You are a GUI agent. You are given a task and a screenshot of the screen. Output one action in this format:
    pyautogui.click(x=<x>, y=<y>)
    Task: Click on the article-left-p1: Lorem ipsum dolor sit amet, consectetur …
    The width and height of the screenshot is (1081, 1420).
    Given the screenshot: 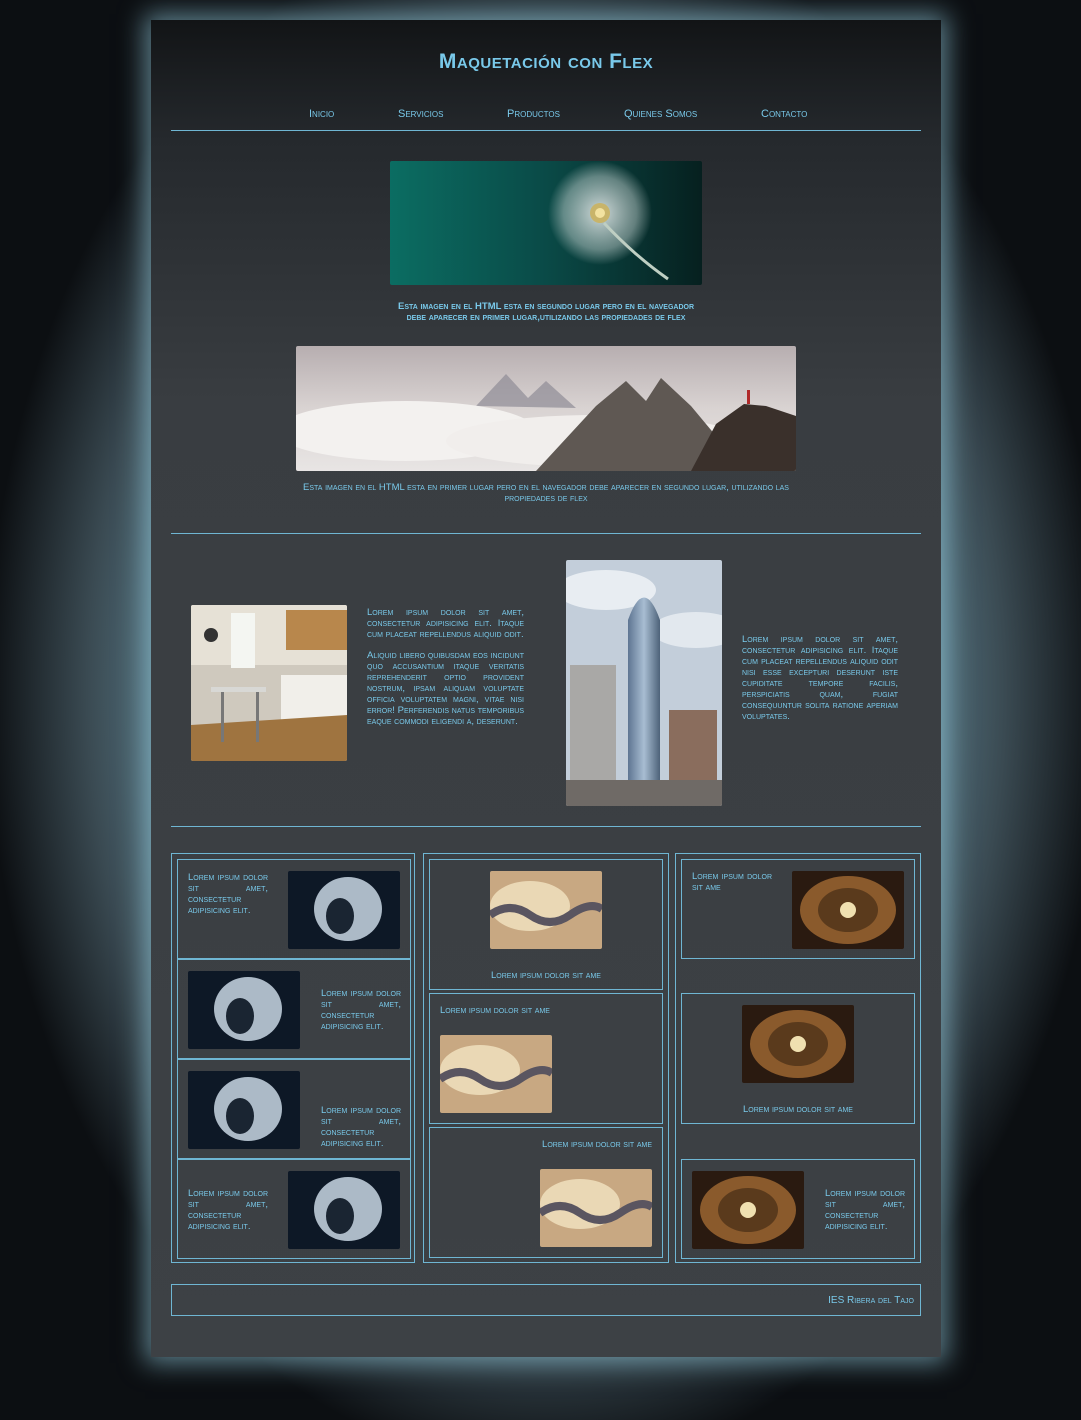 What is the action you would take?
    pyautogui.click(x=445, y=623)
    